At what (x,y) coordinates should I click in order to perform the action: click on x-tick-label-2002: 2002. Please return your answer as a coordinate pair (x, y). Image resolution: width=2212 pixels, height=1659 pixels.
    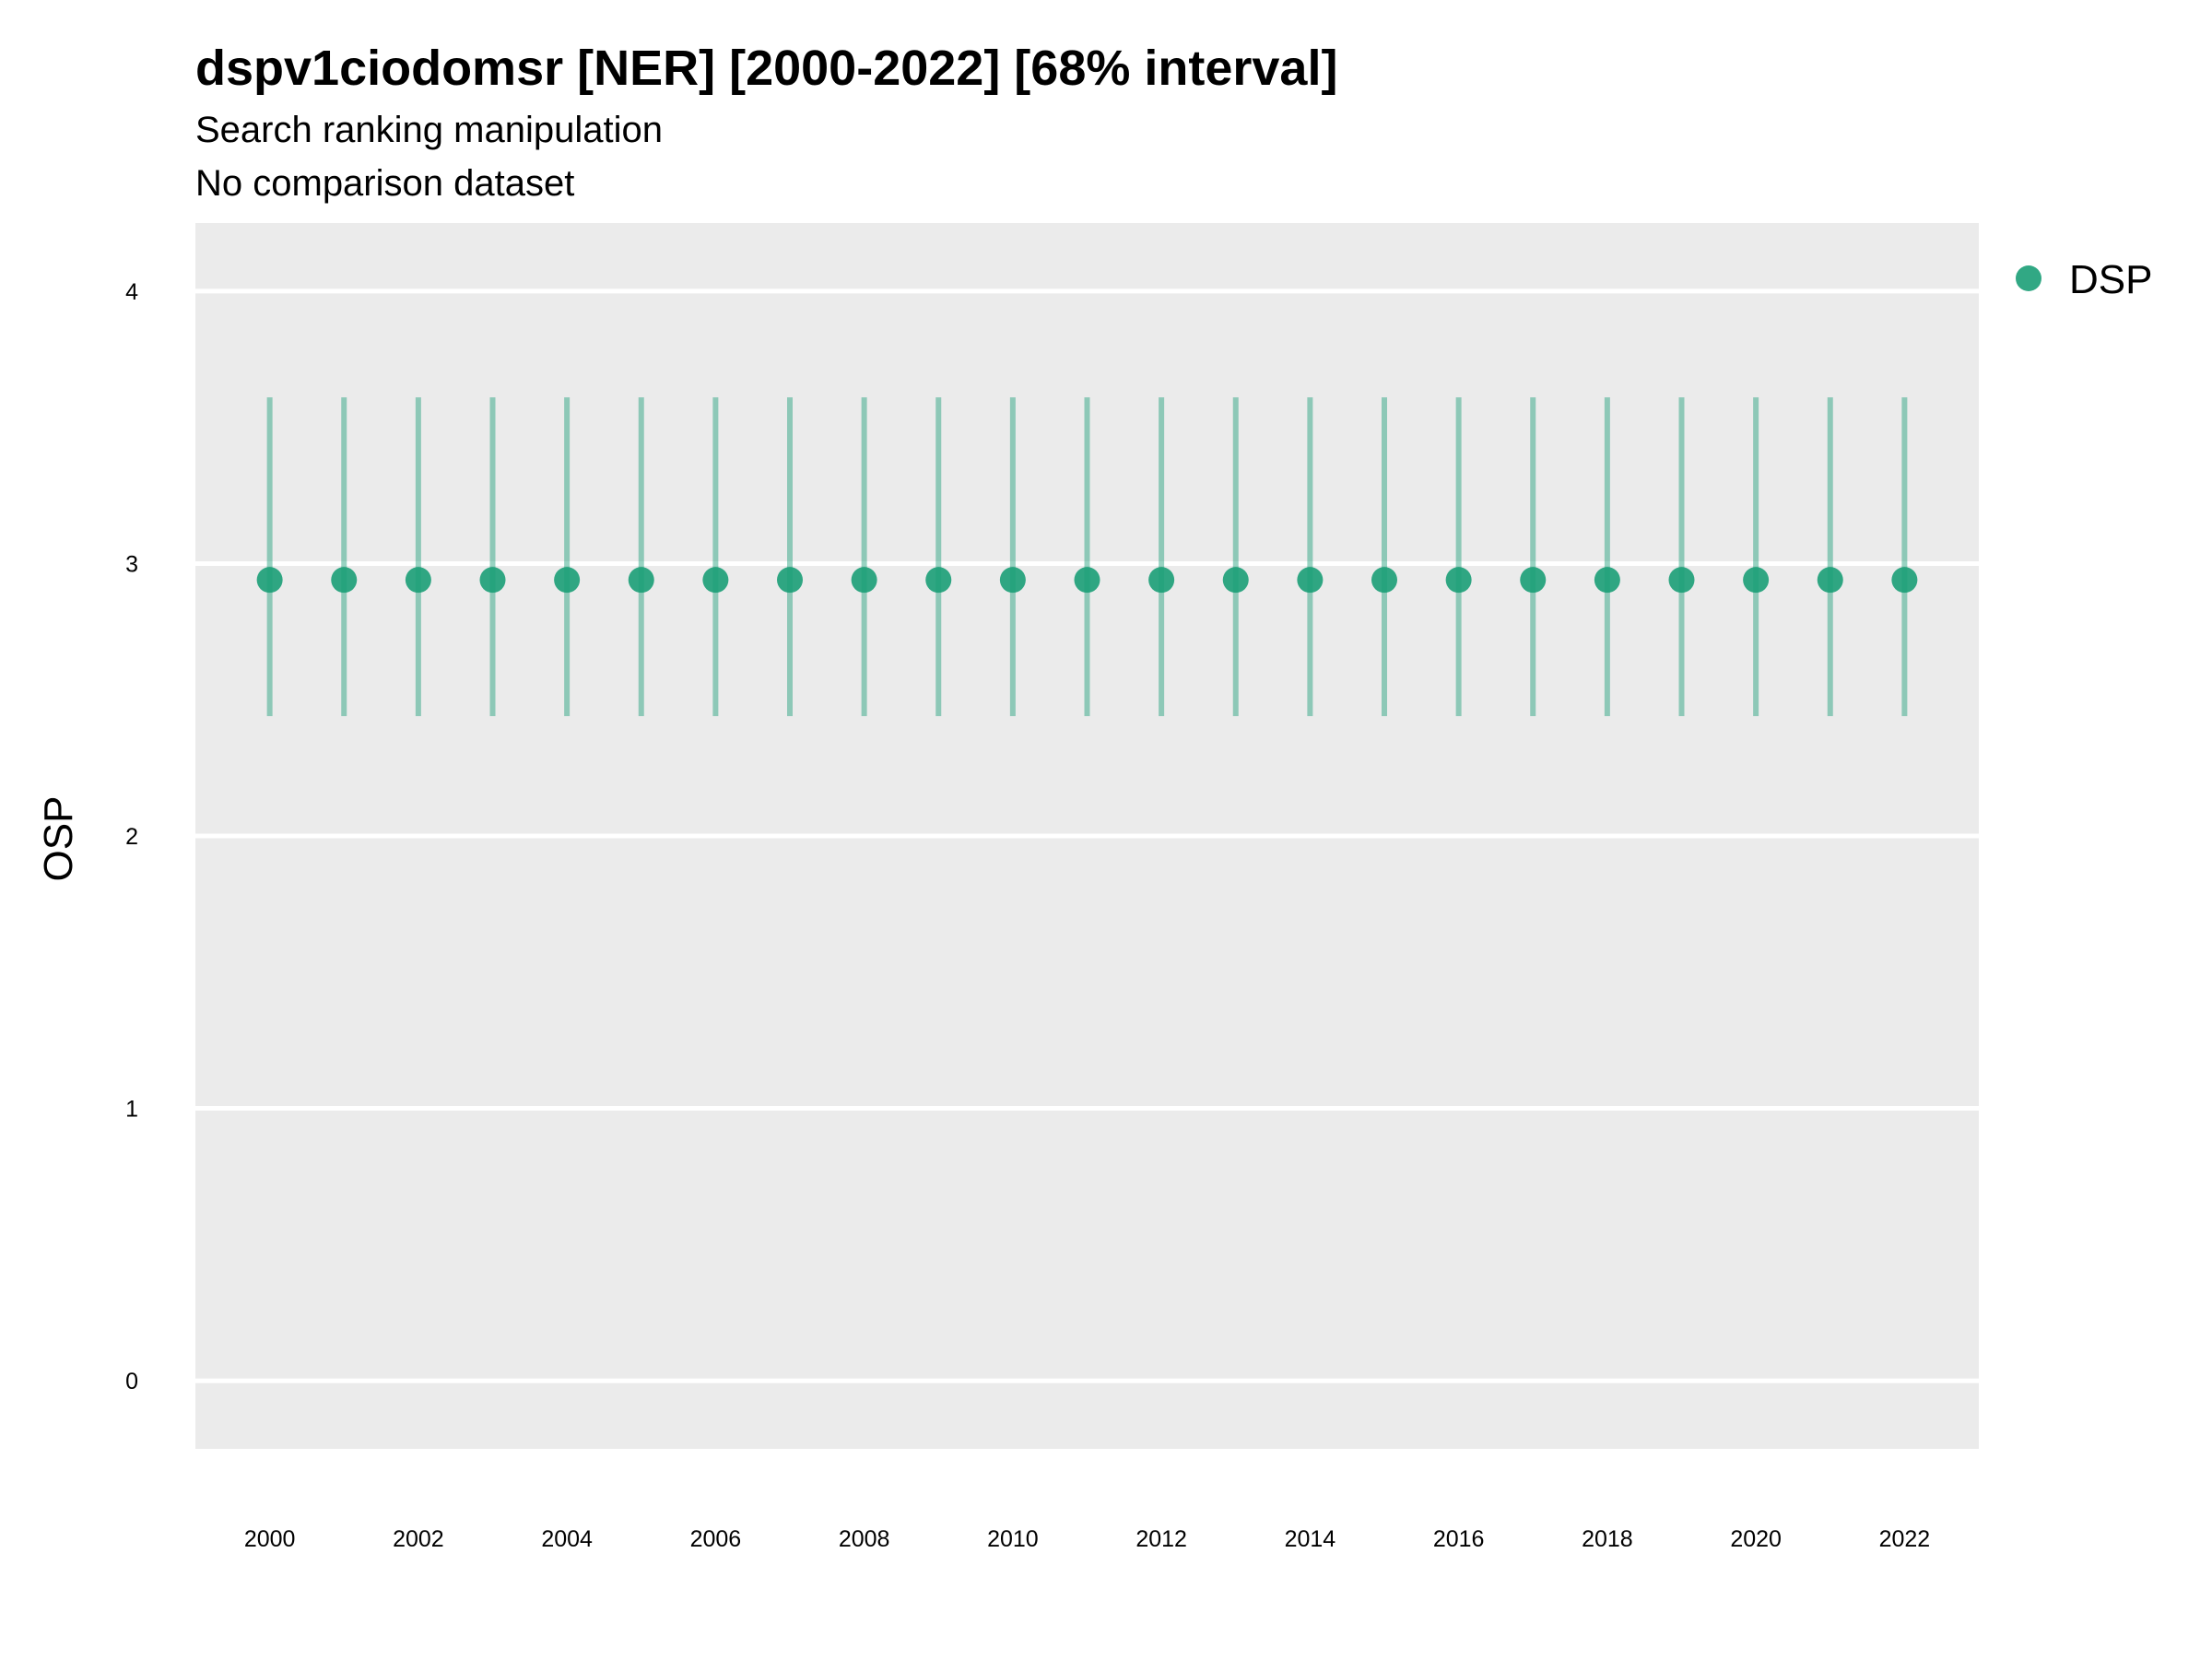
    Looking at the image, I should click on (418, 1539).